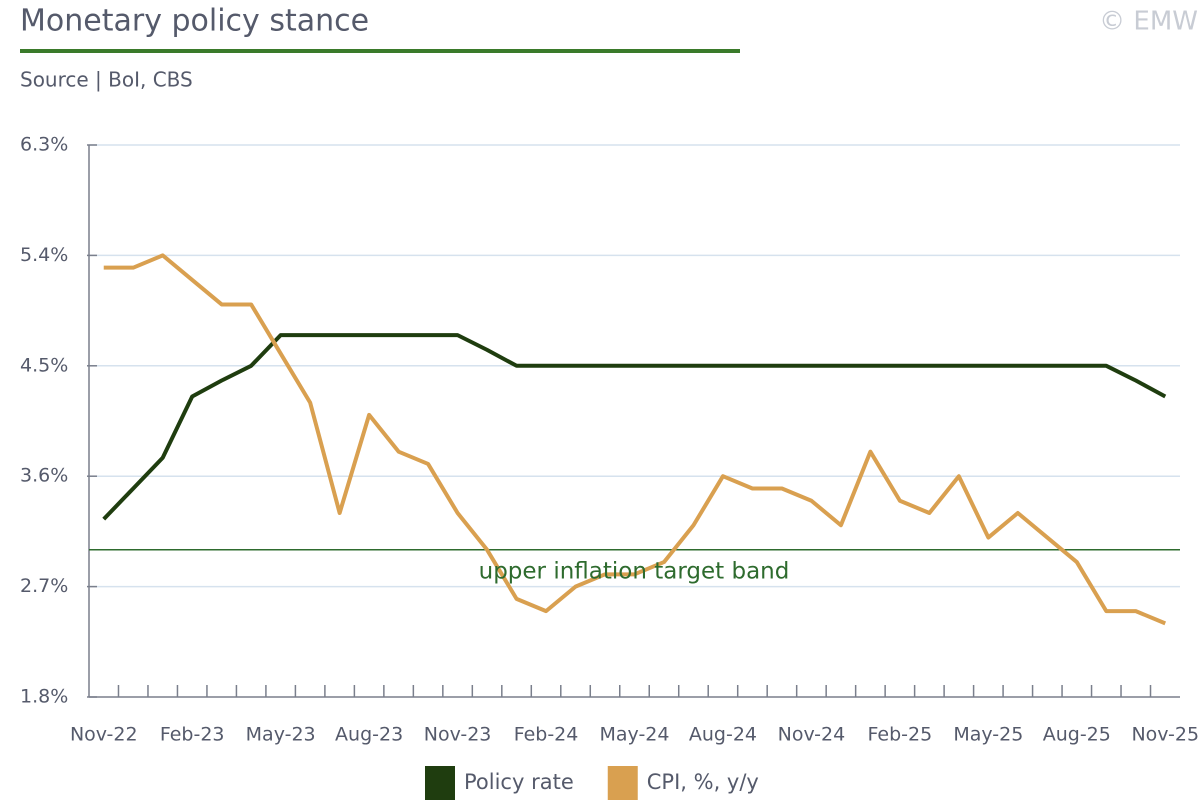 Image resolution: width=1200 pixels, height=800 pixels. I want to click on y-tick-label: 6.3%, so click(44, 145).